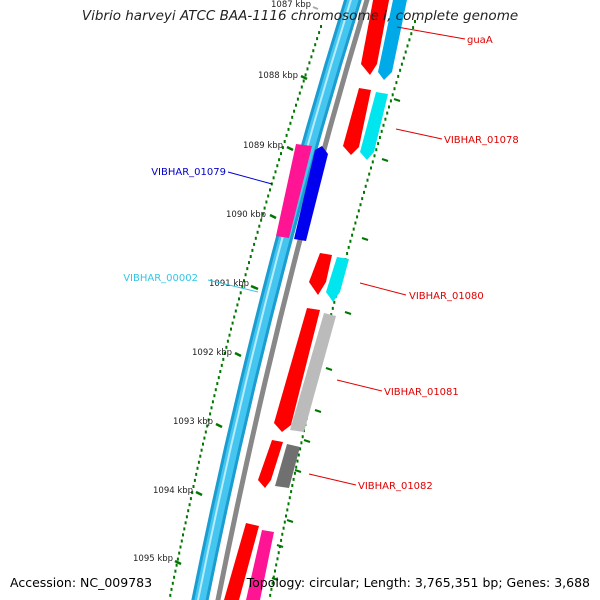  I want to click on tick-label: 1088 kbp, so click(278, 76).